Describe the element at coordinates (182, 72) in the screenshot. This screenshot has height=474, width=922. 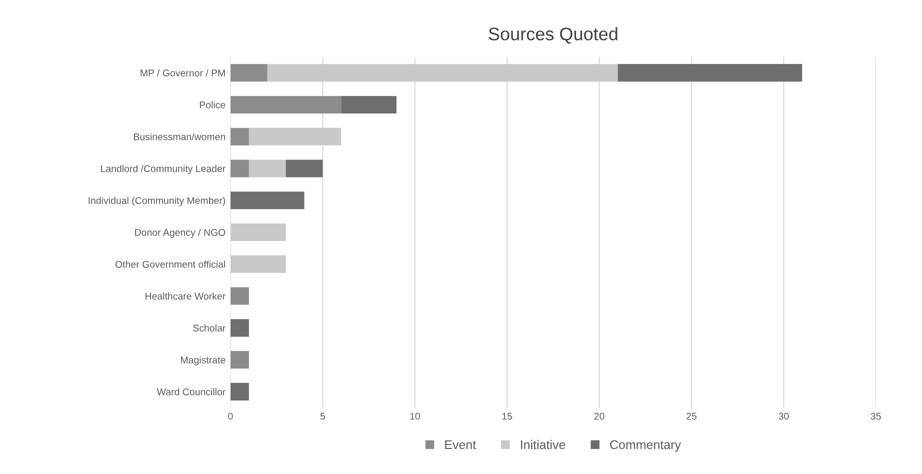
I see `y-tick-label: MP / Governor / PM` at that location.